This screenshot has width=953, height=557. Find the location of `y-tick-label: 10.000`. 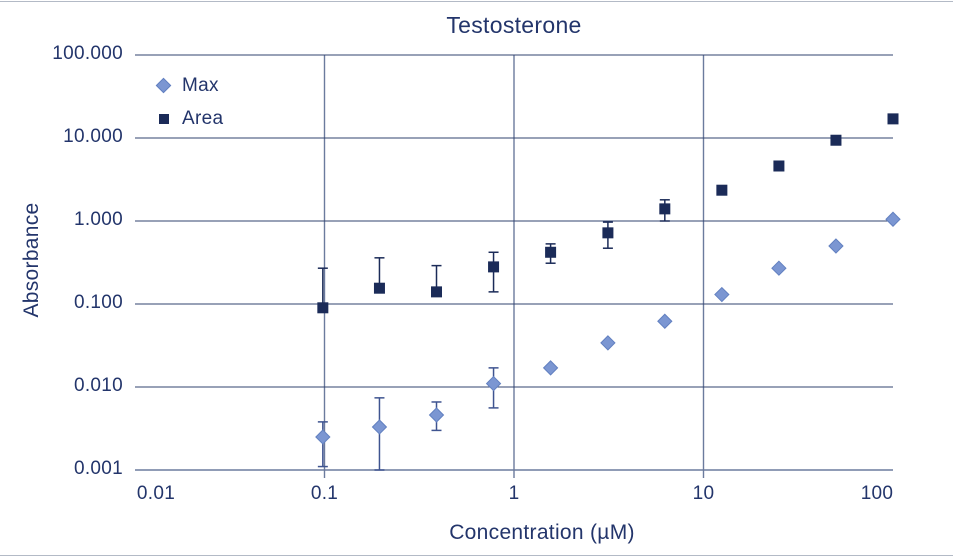

y-tick-label: 10.000 is located at coordinates (93, 136).